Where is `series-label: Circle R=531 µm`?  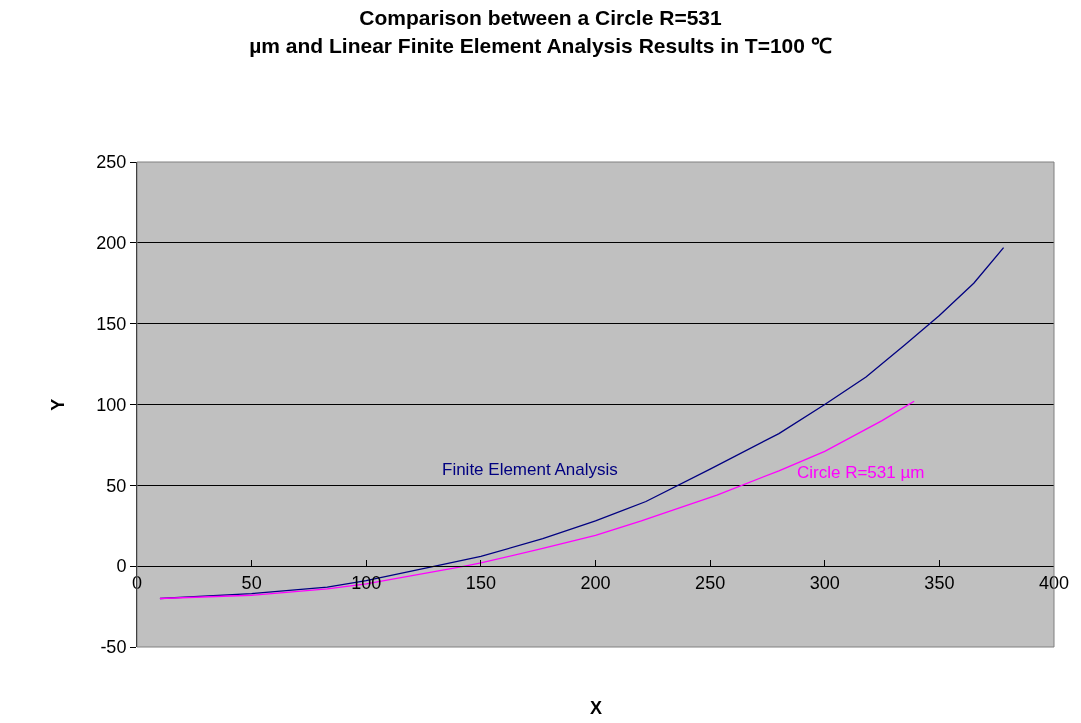
series-label: Circle R=531 µm is located at coordinates (861, 472).